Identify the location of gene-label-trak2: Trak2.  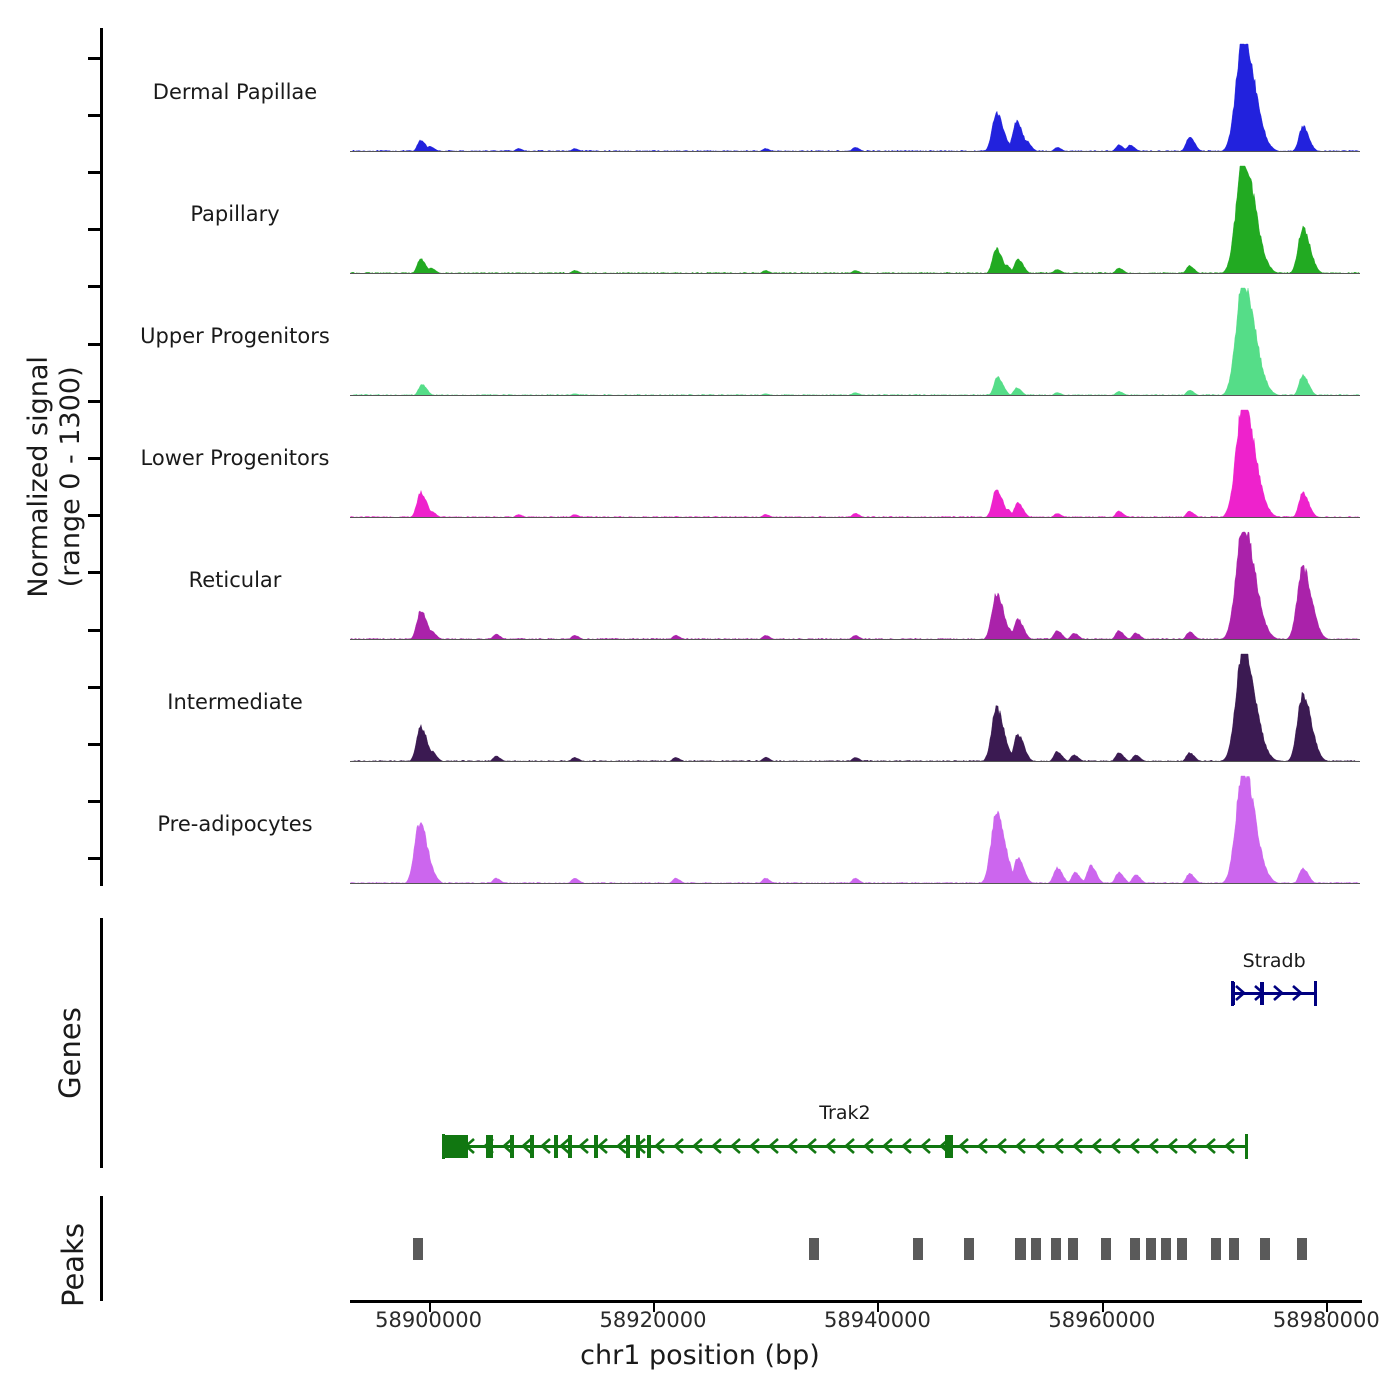
(845, 1113).